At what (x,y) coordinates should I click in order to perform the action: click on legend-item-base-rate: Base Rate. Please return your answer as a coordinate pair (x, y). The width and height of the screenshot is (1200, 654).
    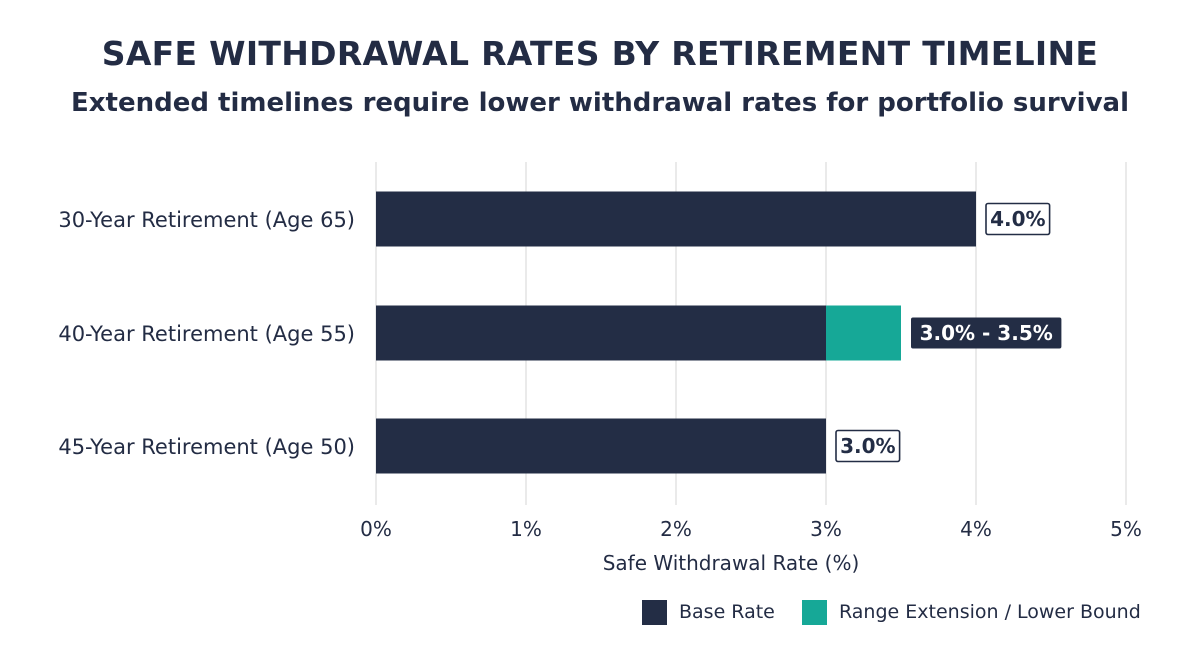
    Looking at the image, I should click on (708, 612).